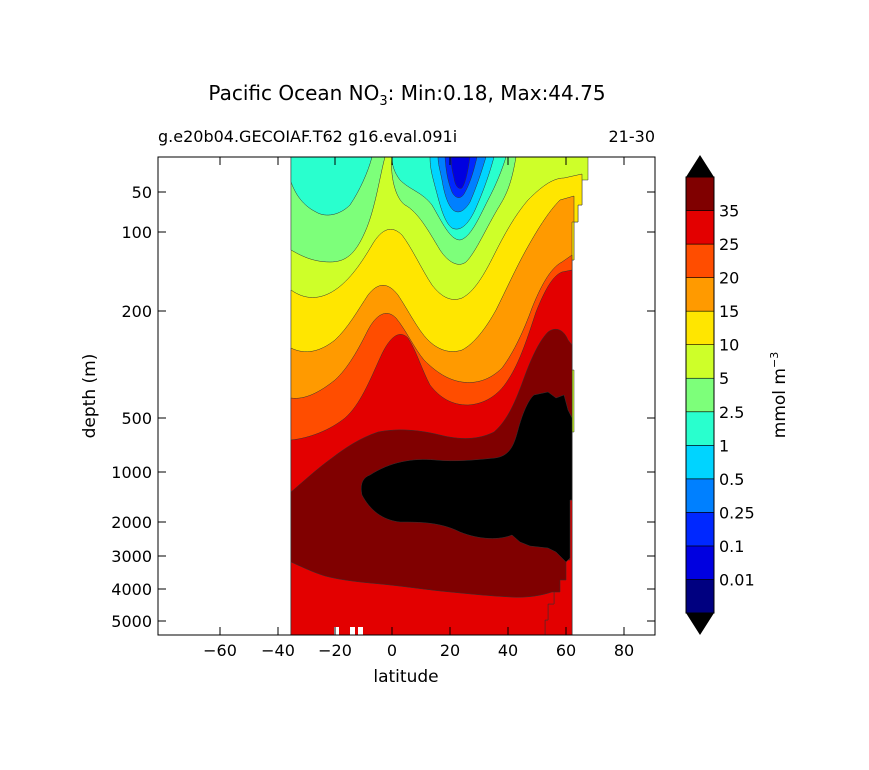  I want to click on y-tick-label: 500, so click(136, 418).